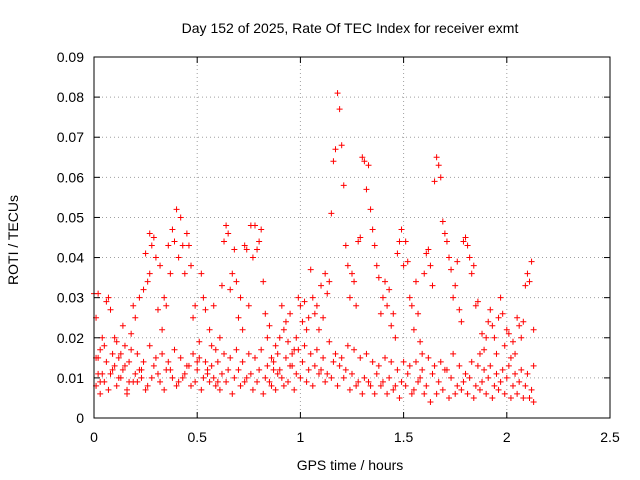 The width and height of the screenshot is (640, 480). I want to click on x-tick-label: 0, so click(94, 437).